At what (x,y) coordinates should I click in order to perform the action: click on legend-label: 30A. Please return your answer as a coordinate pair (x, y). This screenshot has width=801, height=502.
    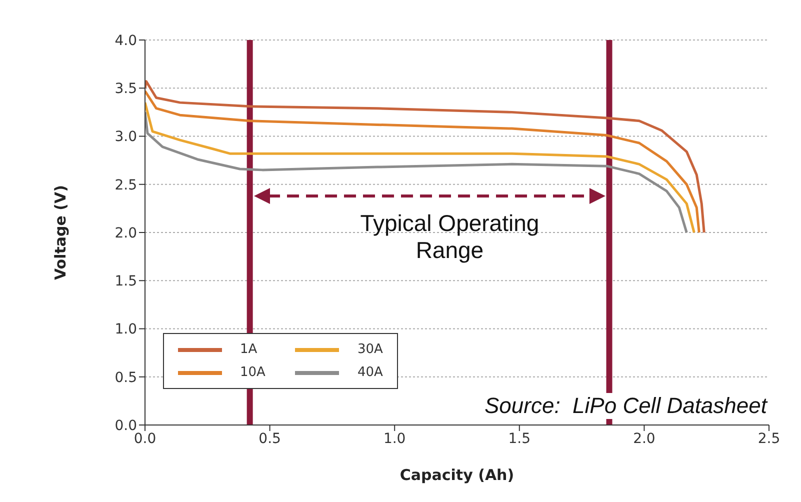
    Looking at the image, I should click on (370, 349).